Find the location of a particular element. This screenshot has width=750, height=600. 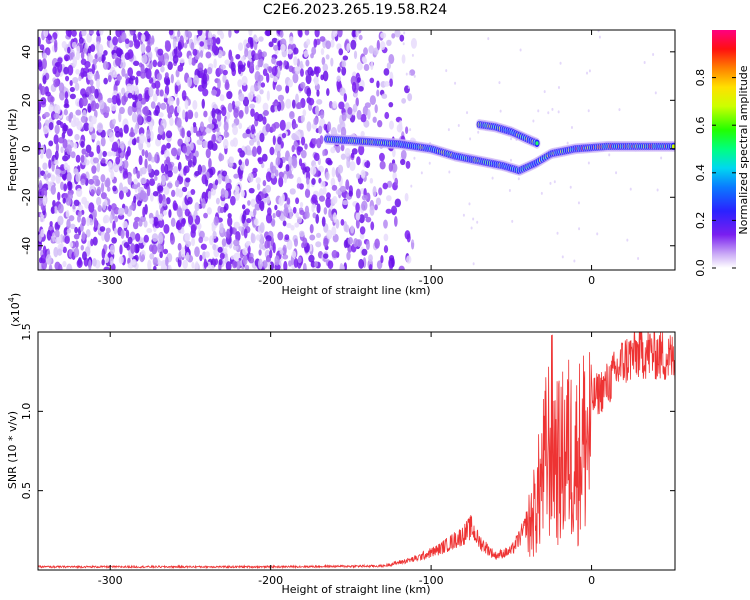

x-tick-label: -300 is located at coordinates (110, 580).